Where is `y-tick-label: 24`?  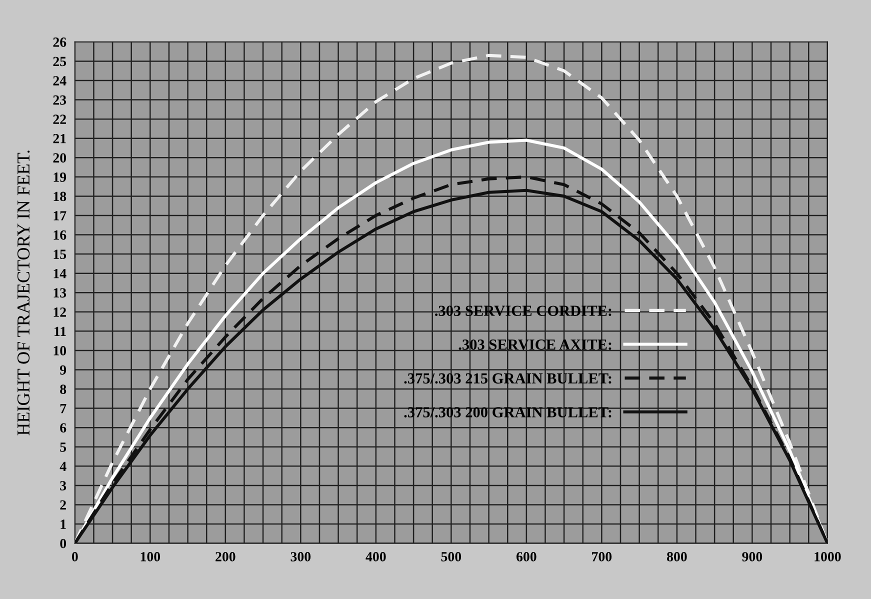
y-tick-label: 24 is located at coordinates (59, 81).